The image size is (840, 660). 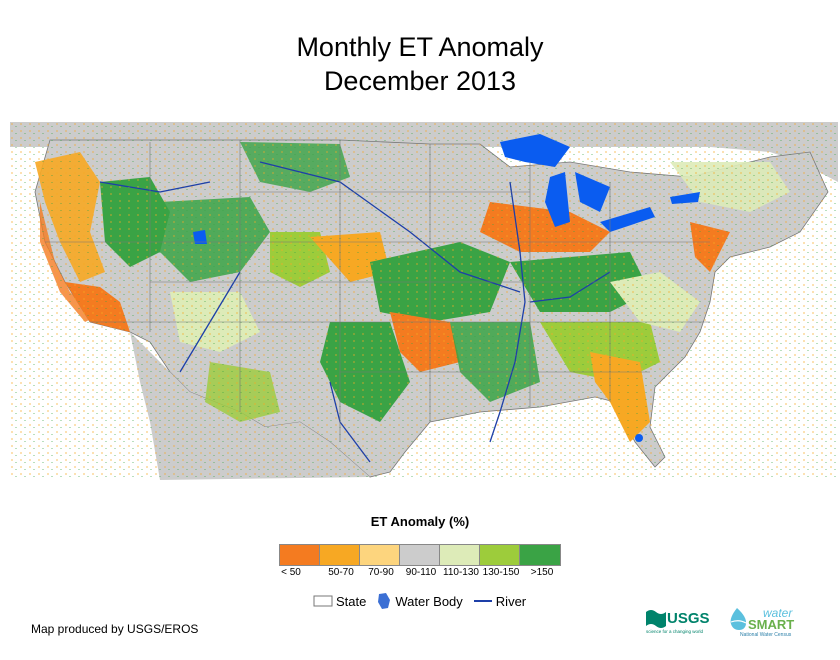 What do you see at coordinates (675, 631) in the screenshot?
I see `usgs-tagline: science for a changing world` at bounding box center [675, 631].